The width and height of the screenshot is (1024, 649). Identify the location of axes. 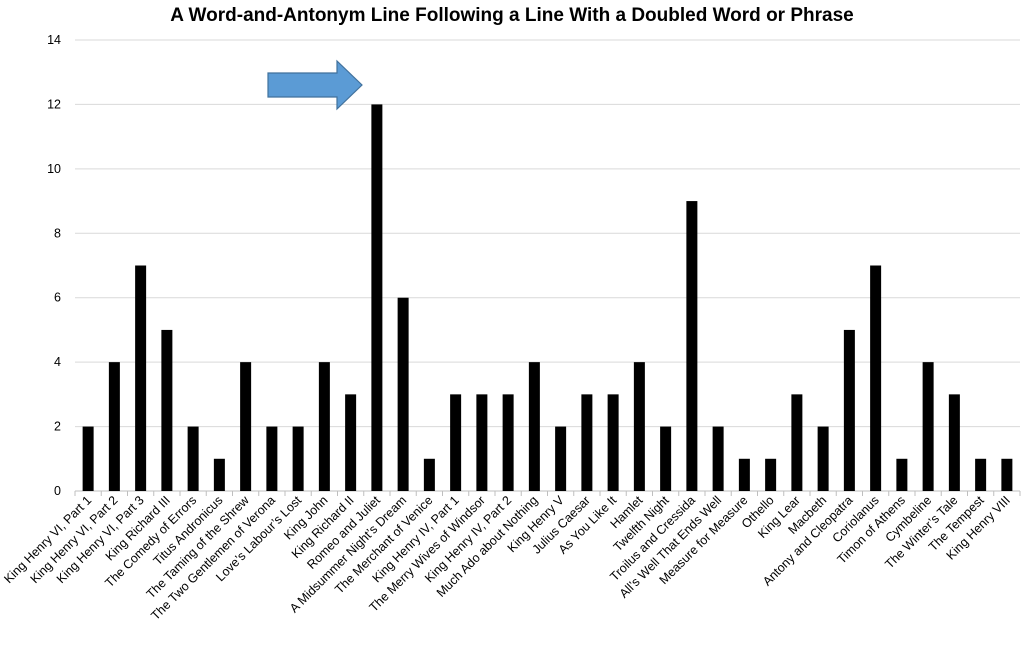
(547, 493).